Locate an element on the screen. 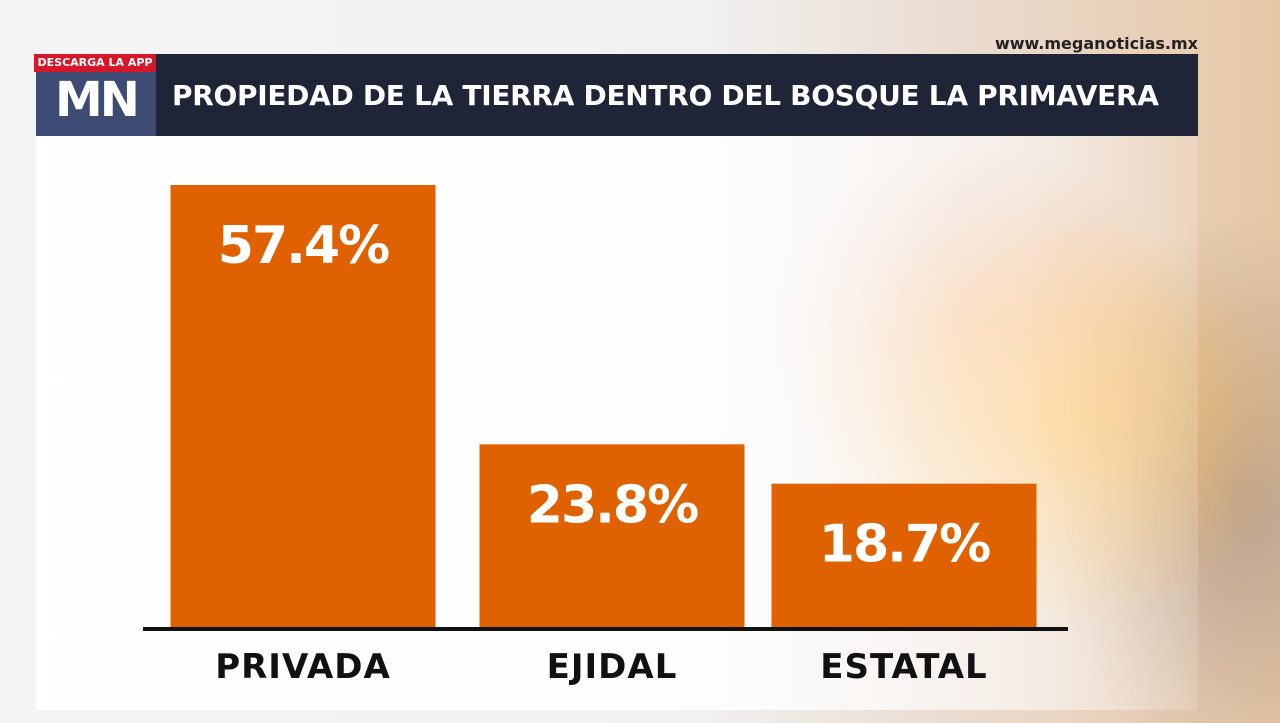 The width and height of the screenshot is (1280, 723). value-label-privada: 57.4% is located at coordinates (303, 246).